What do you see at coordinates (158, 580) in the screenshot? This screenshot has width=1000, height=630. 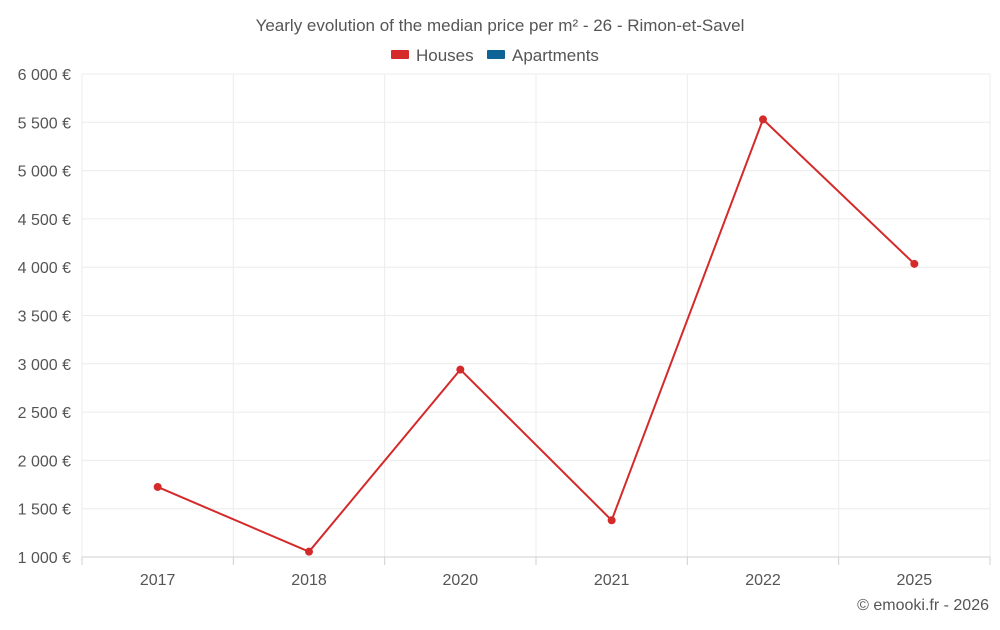 I see `x-tick-label: 2017` at bounding box center [158, 580].